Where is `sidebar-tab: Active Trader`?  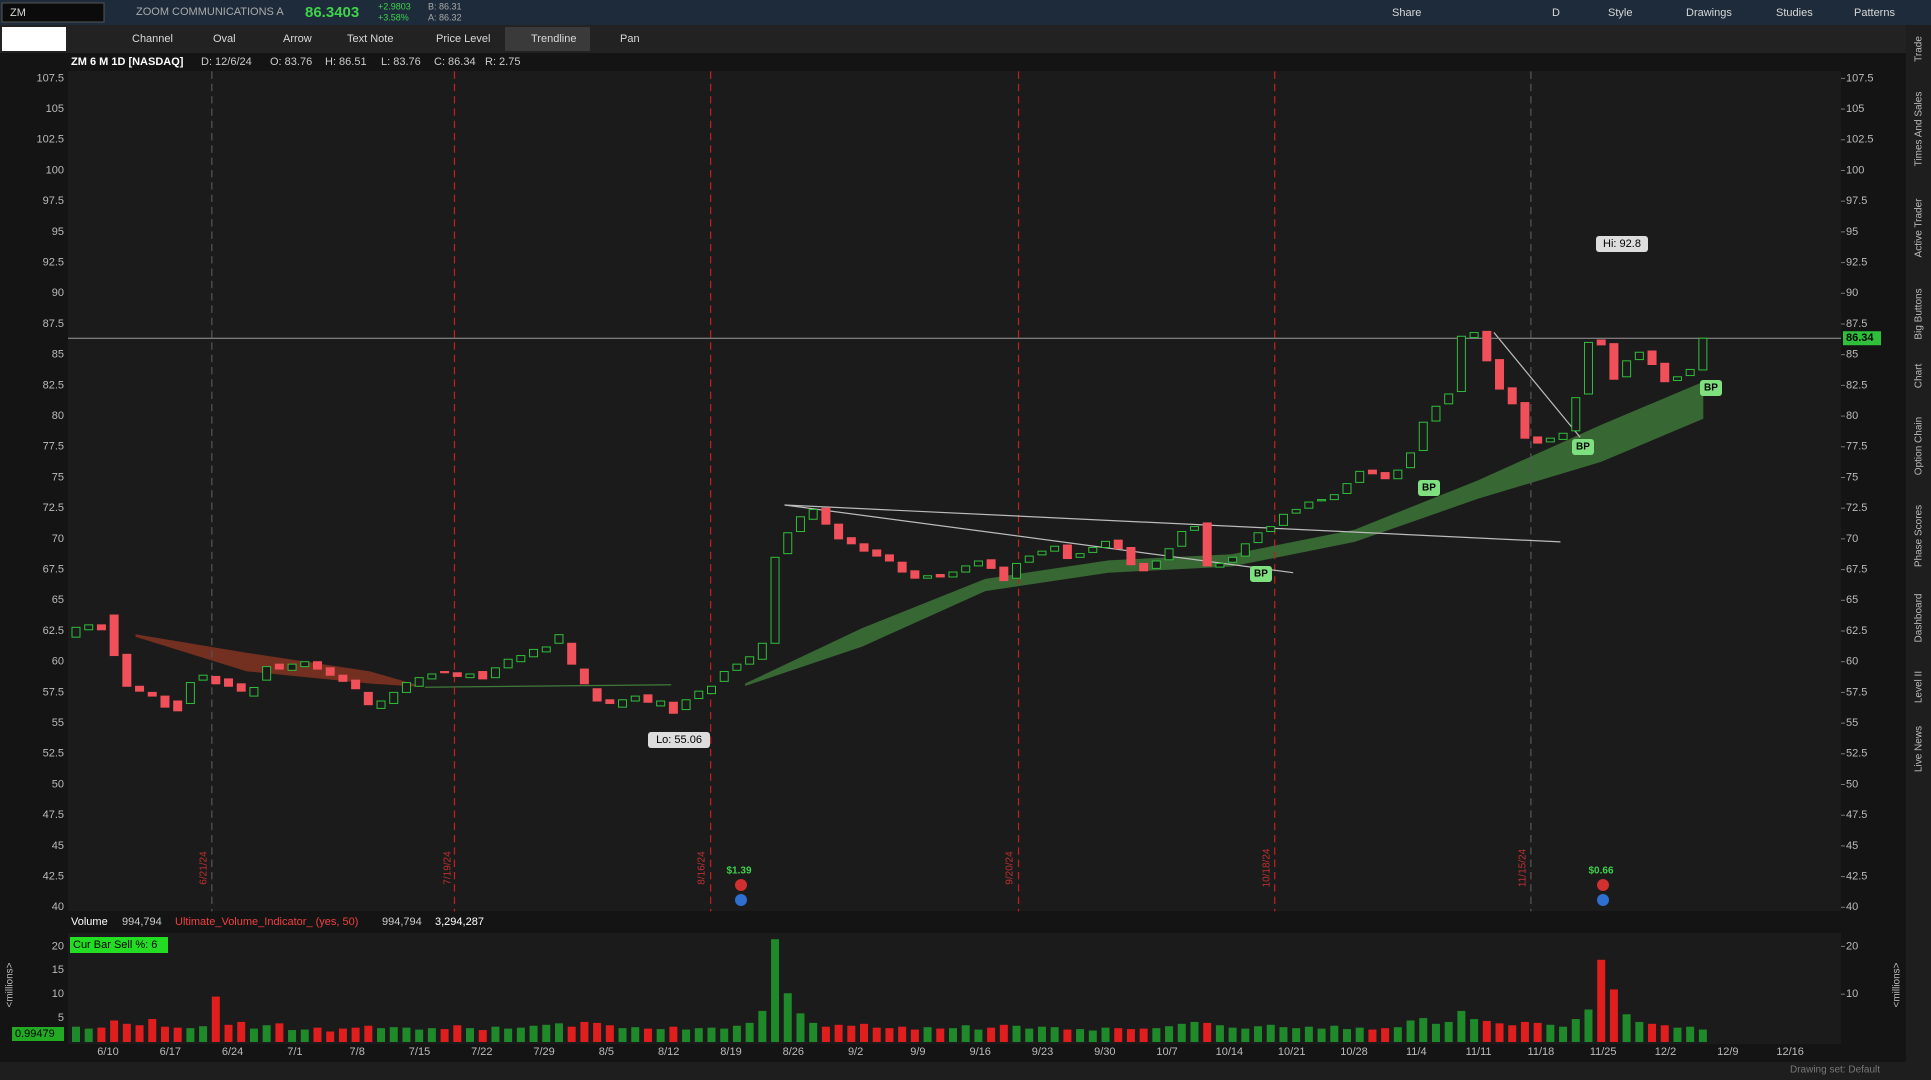 sidebar-tab: Active Trader is located at coordinates (1919, 228).